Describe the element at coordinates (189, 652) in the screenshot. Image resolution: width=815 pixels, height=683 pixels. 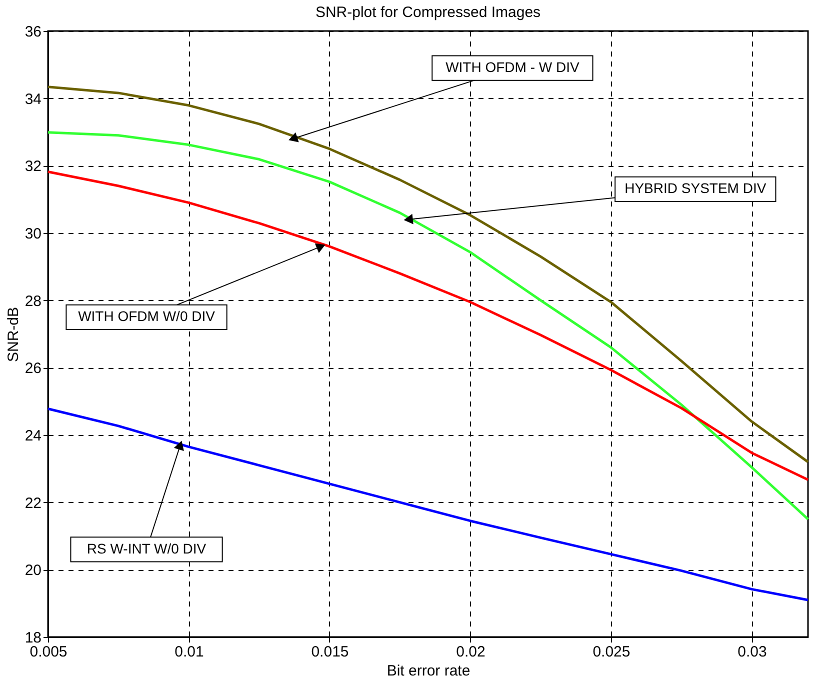
I see `x-tick-label: 0.01` at that location.